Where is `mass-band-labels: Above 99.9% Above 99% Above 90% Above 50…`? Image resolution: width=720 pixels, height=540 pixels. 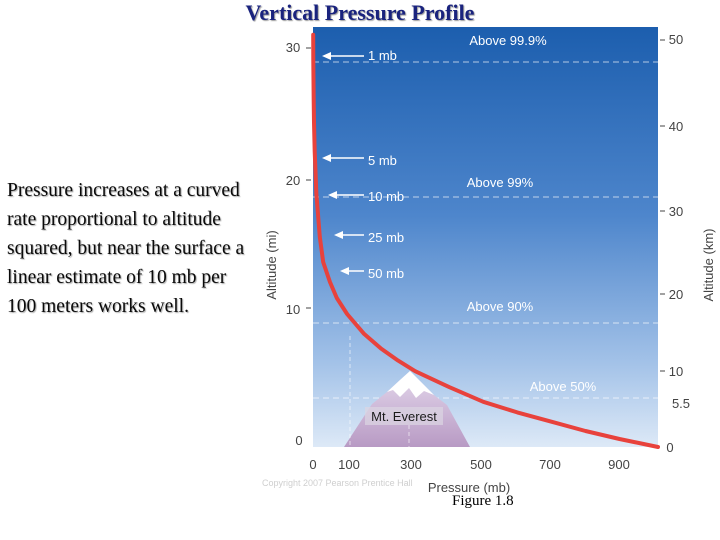
mass-band-labels: Above 99.9% Above 99% Above 90% Above 50… is located at coordinates (532, 213).